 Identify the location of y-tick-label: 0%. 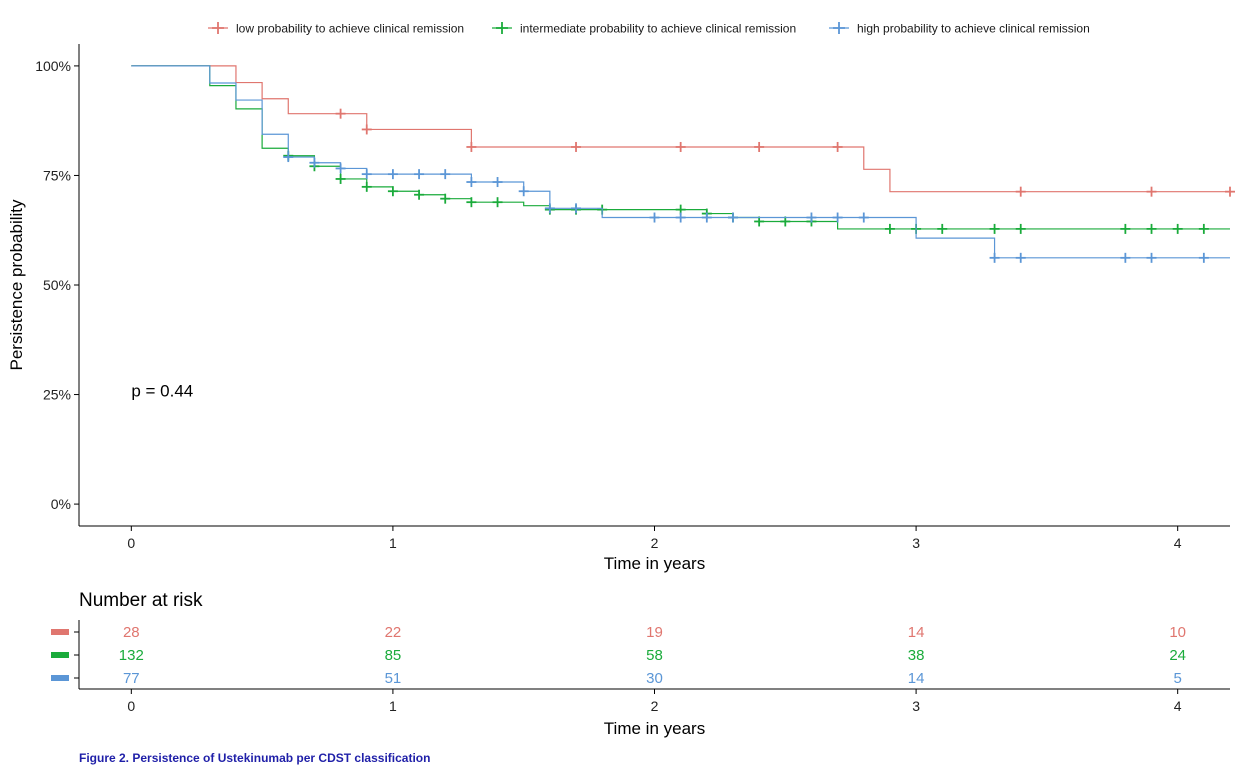
(61, 504).